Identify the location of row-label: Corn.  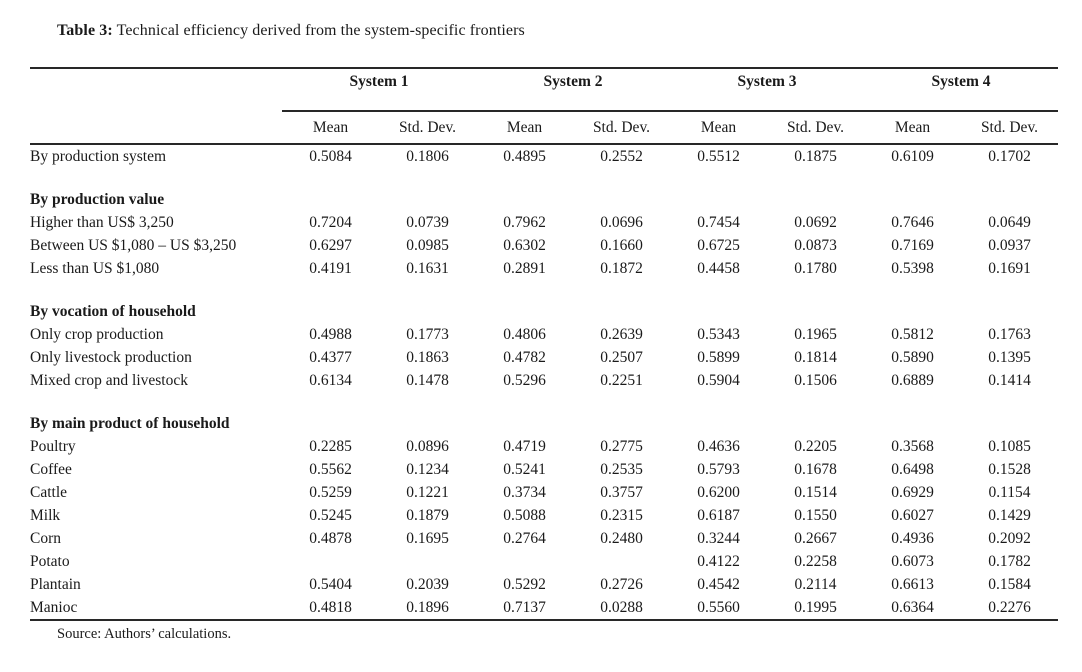
(45, 538).